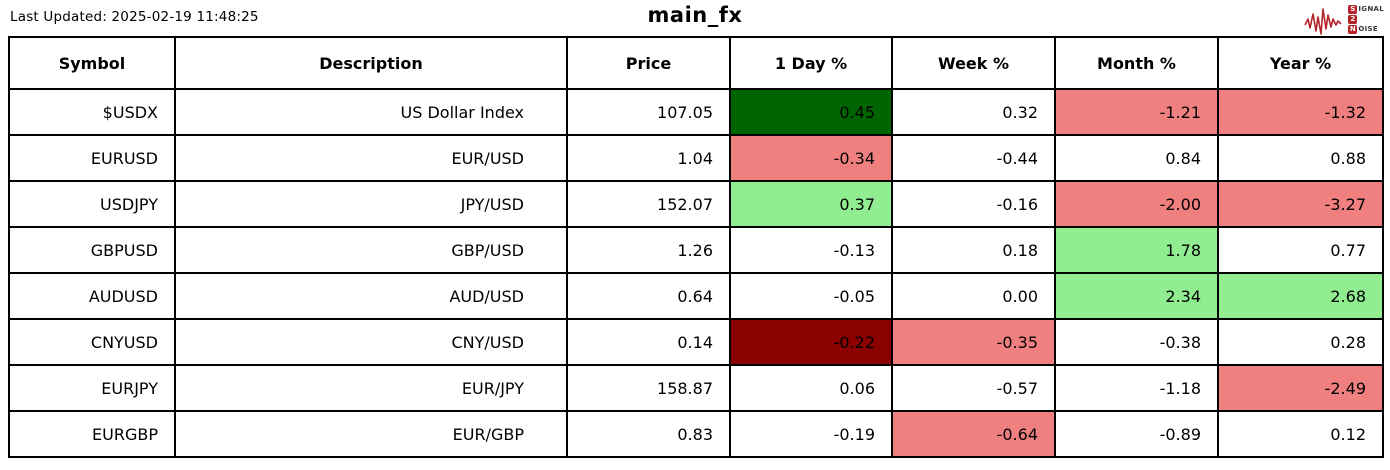 The image size is (1390, 470). Describe the element at coordinates (92, 388) in the screenshot. I see `symbol-cell: EURJPY` at that location.